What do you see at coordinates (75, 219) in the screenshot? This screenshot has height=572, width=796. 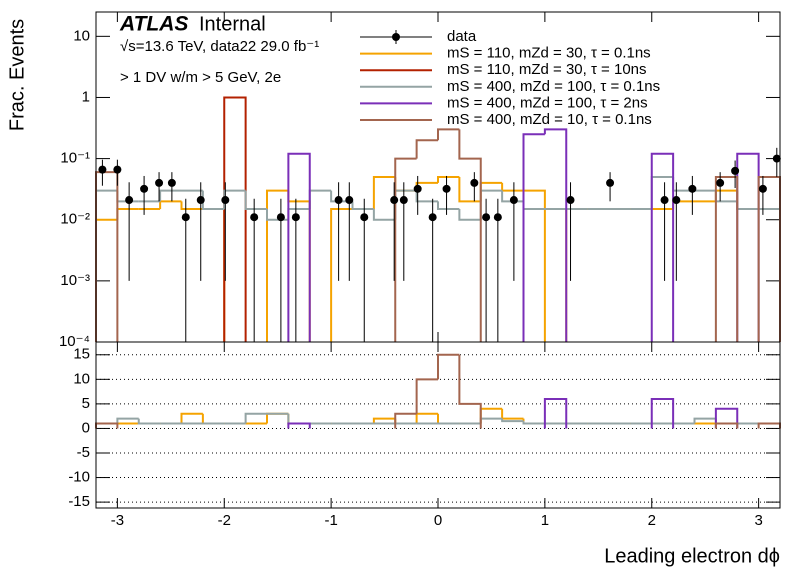 I see `y-tick-label: 10⁻²` at bounding box center [75, 219].